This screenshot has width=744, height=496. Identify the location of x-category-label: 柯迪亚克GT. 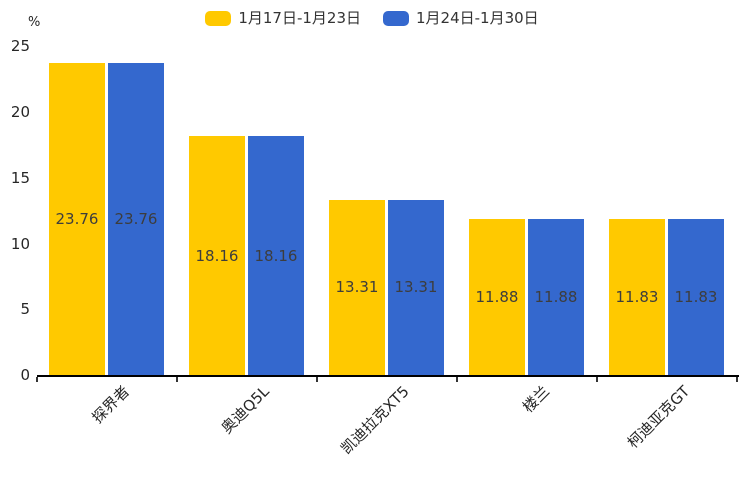
(658, 417).